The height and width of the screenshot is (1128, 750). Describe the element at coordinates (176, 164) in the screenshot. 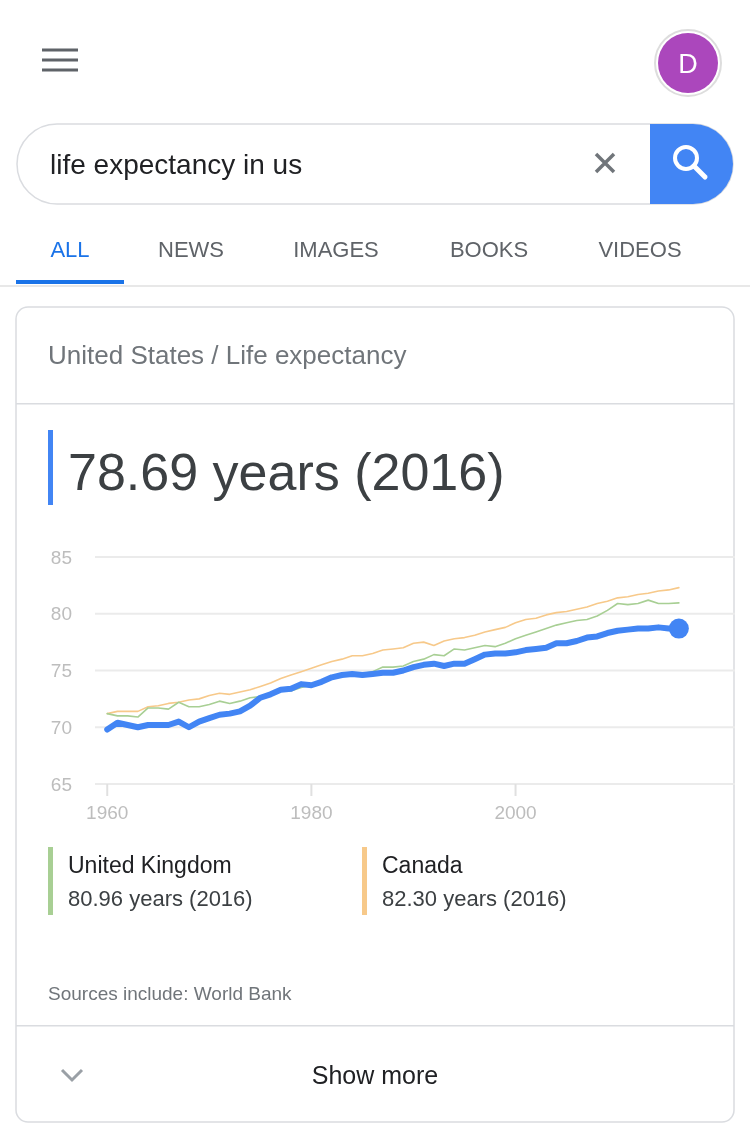

I see `text: life expectancy in us` at that location.